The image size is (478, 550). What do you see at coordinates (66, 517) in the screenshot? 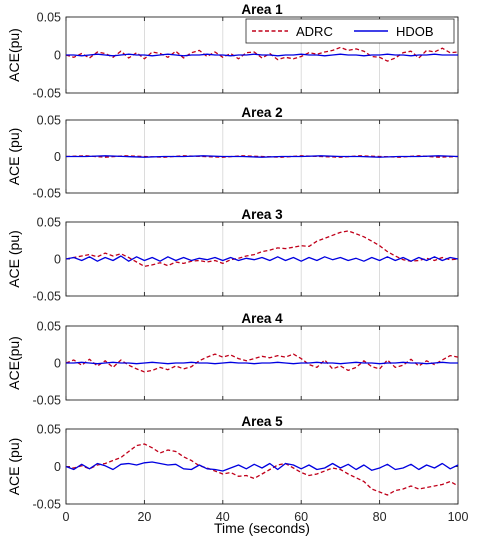
I see `x-tick-label: 0` at bounding box center [66, 517].